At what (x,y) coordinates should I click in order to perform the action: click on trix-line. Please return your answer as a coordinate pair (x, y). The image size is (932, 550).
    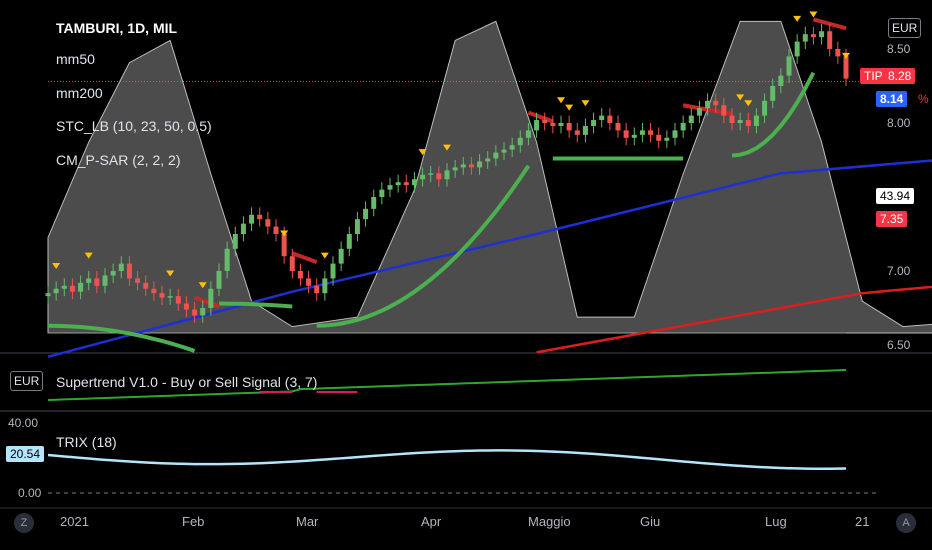
    Looking at the image, I should click on (447, 459).